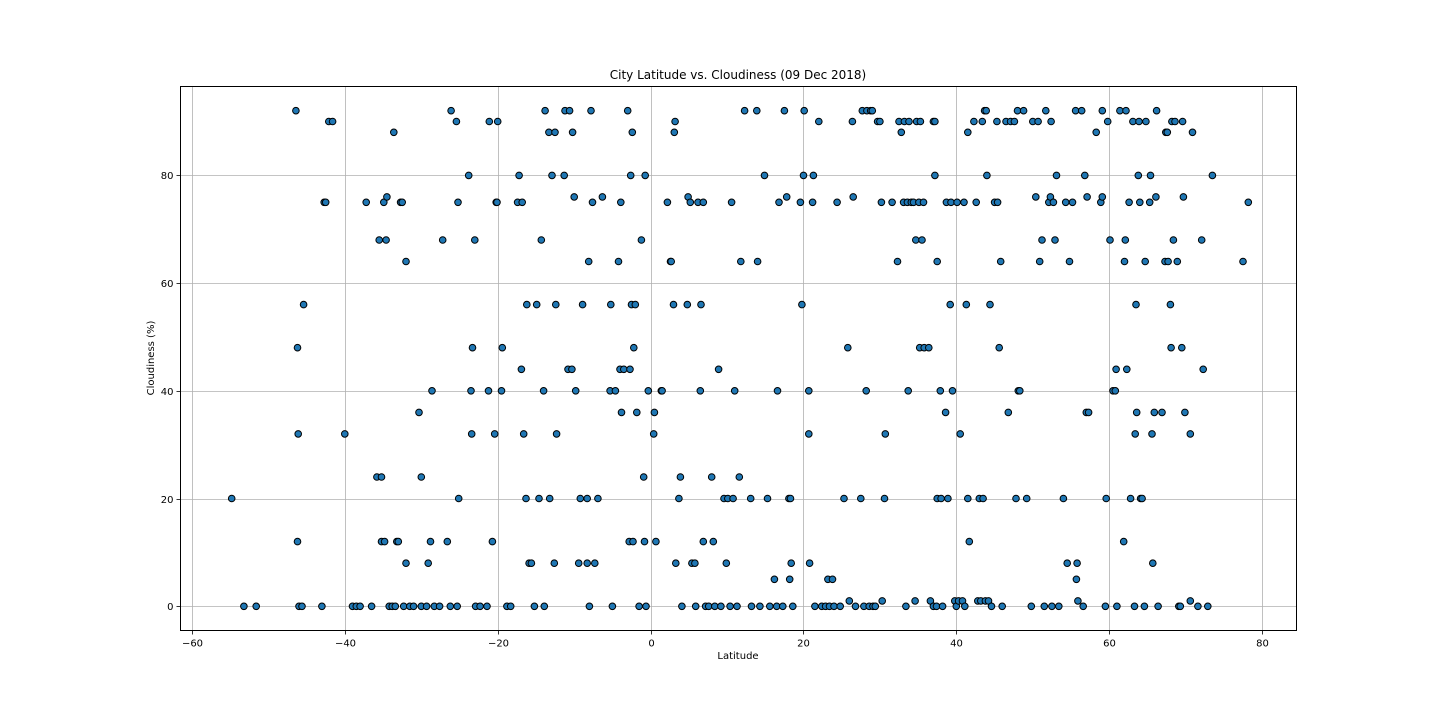  What do you see at coordinates (345, 644) in the screenshot?
I see `x-tick-label: −40` at bounding box center [345, 644].